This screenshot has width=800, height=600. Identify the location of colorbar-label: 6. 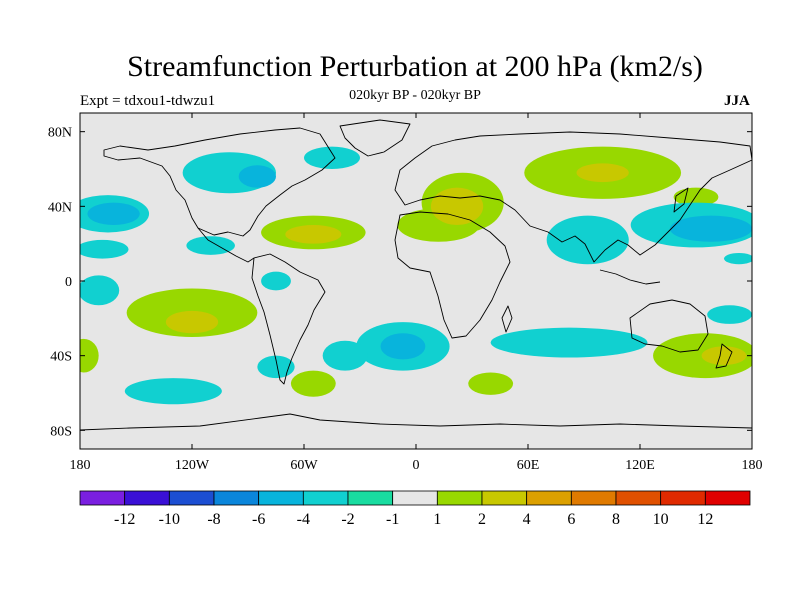
(571, 519).